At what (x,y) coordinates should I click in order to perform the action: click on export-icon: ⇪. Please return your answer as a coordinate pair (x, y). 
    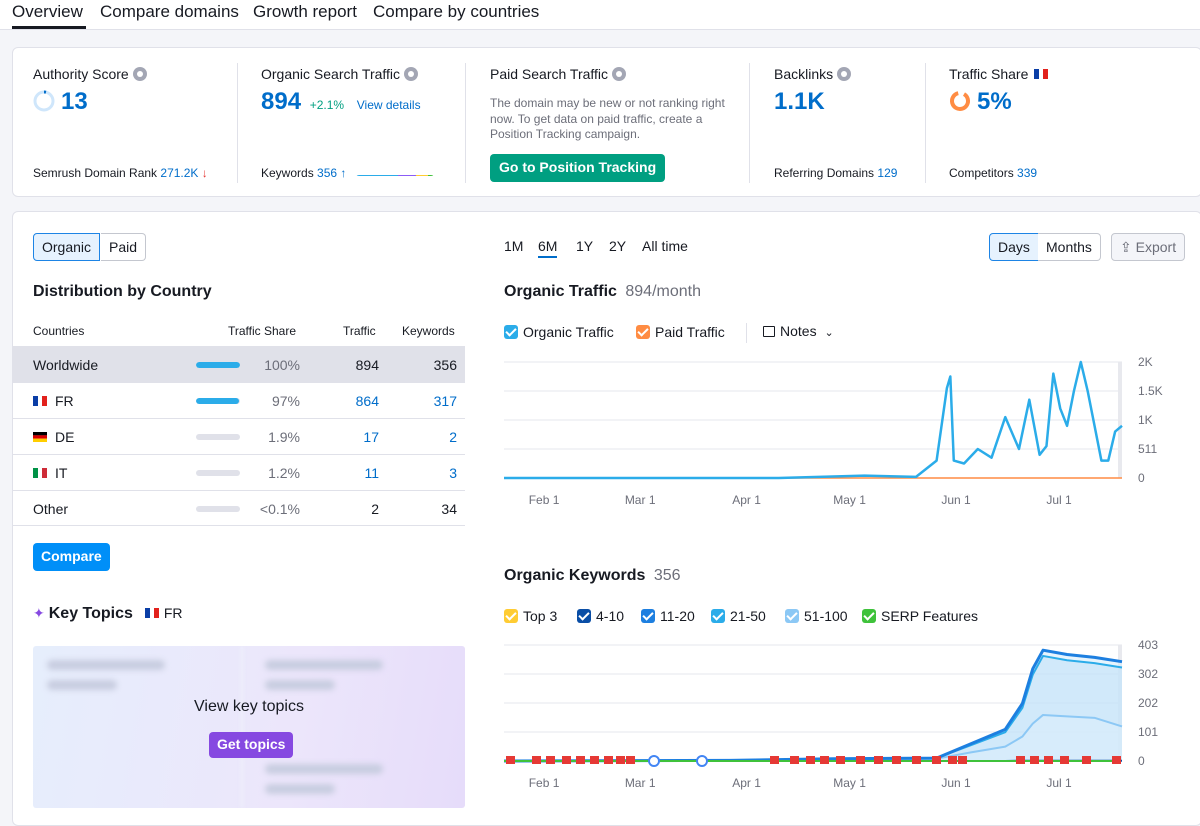
    Looking at the image, I should click on (1126, 247).